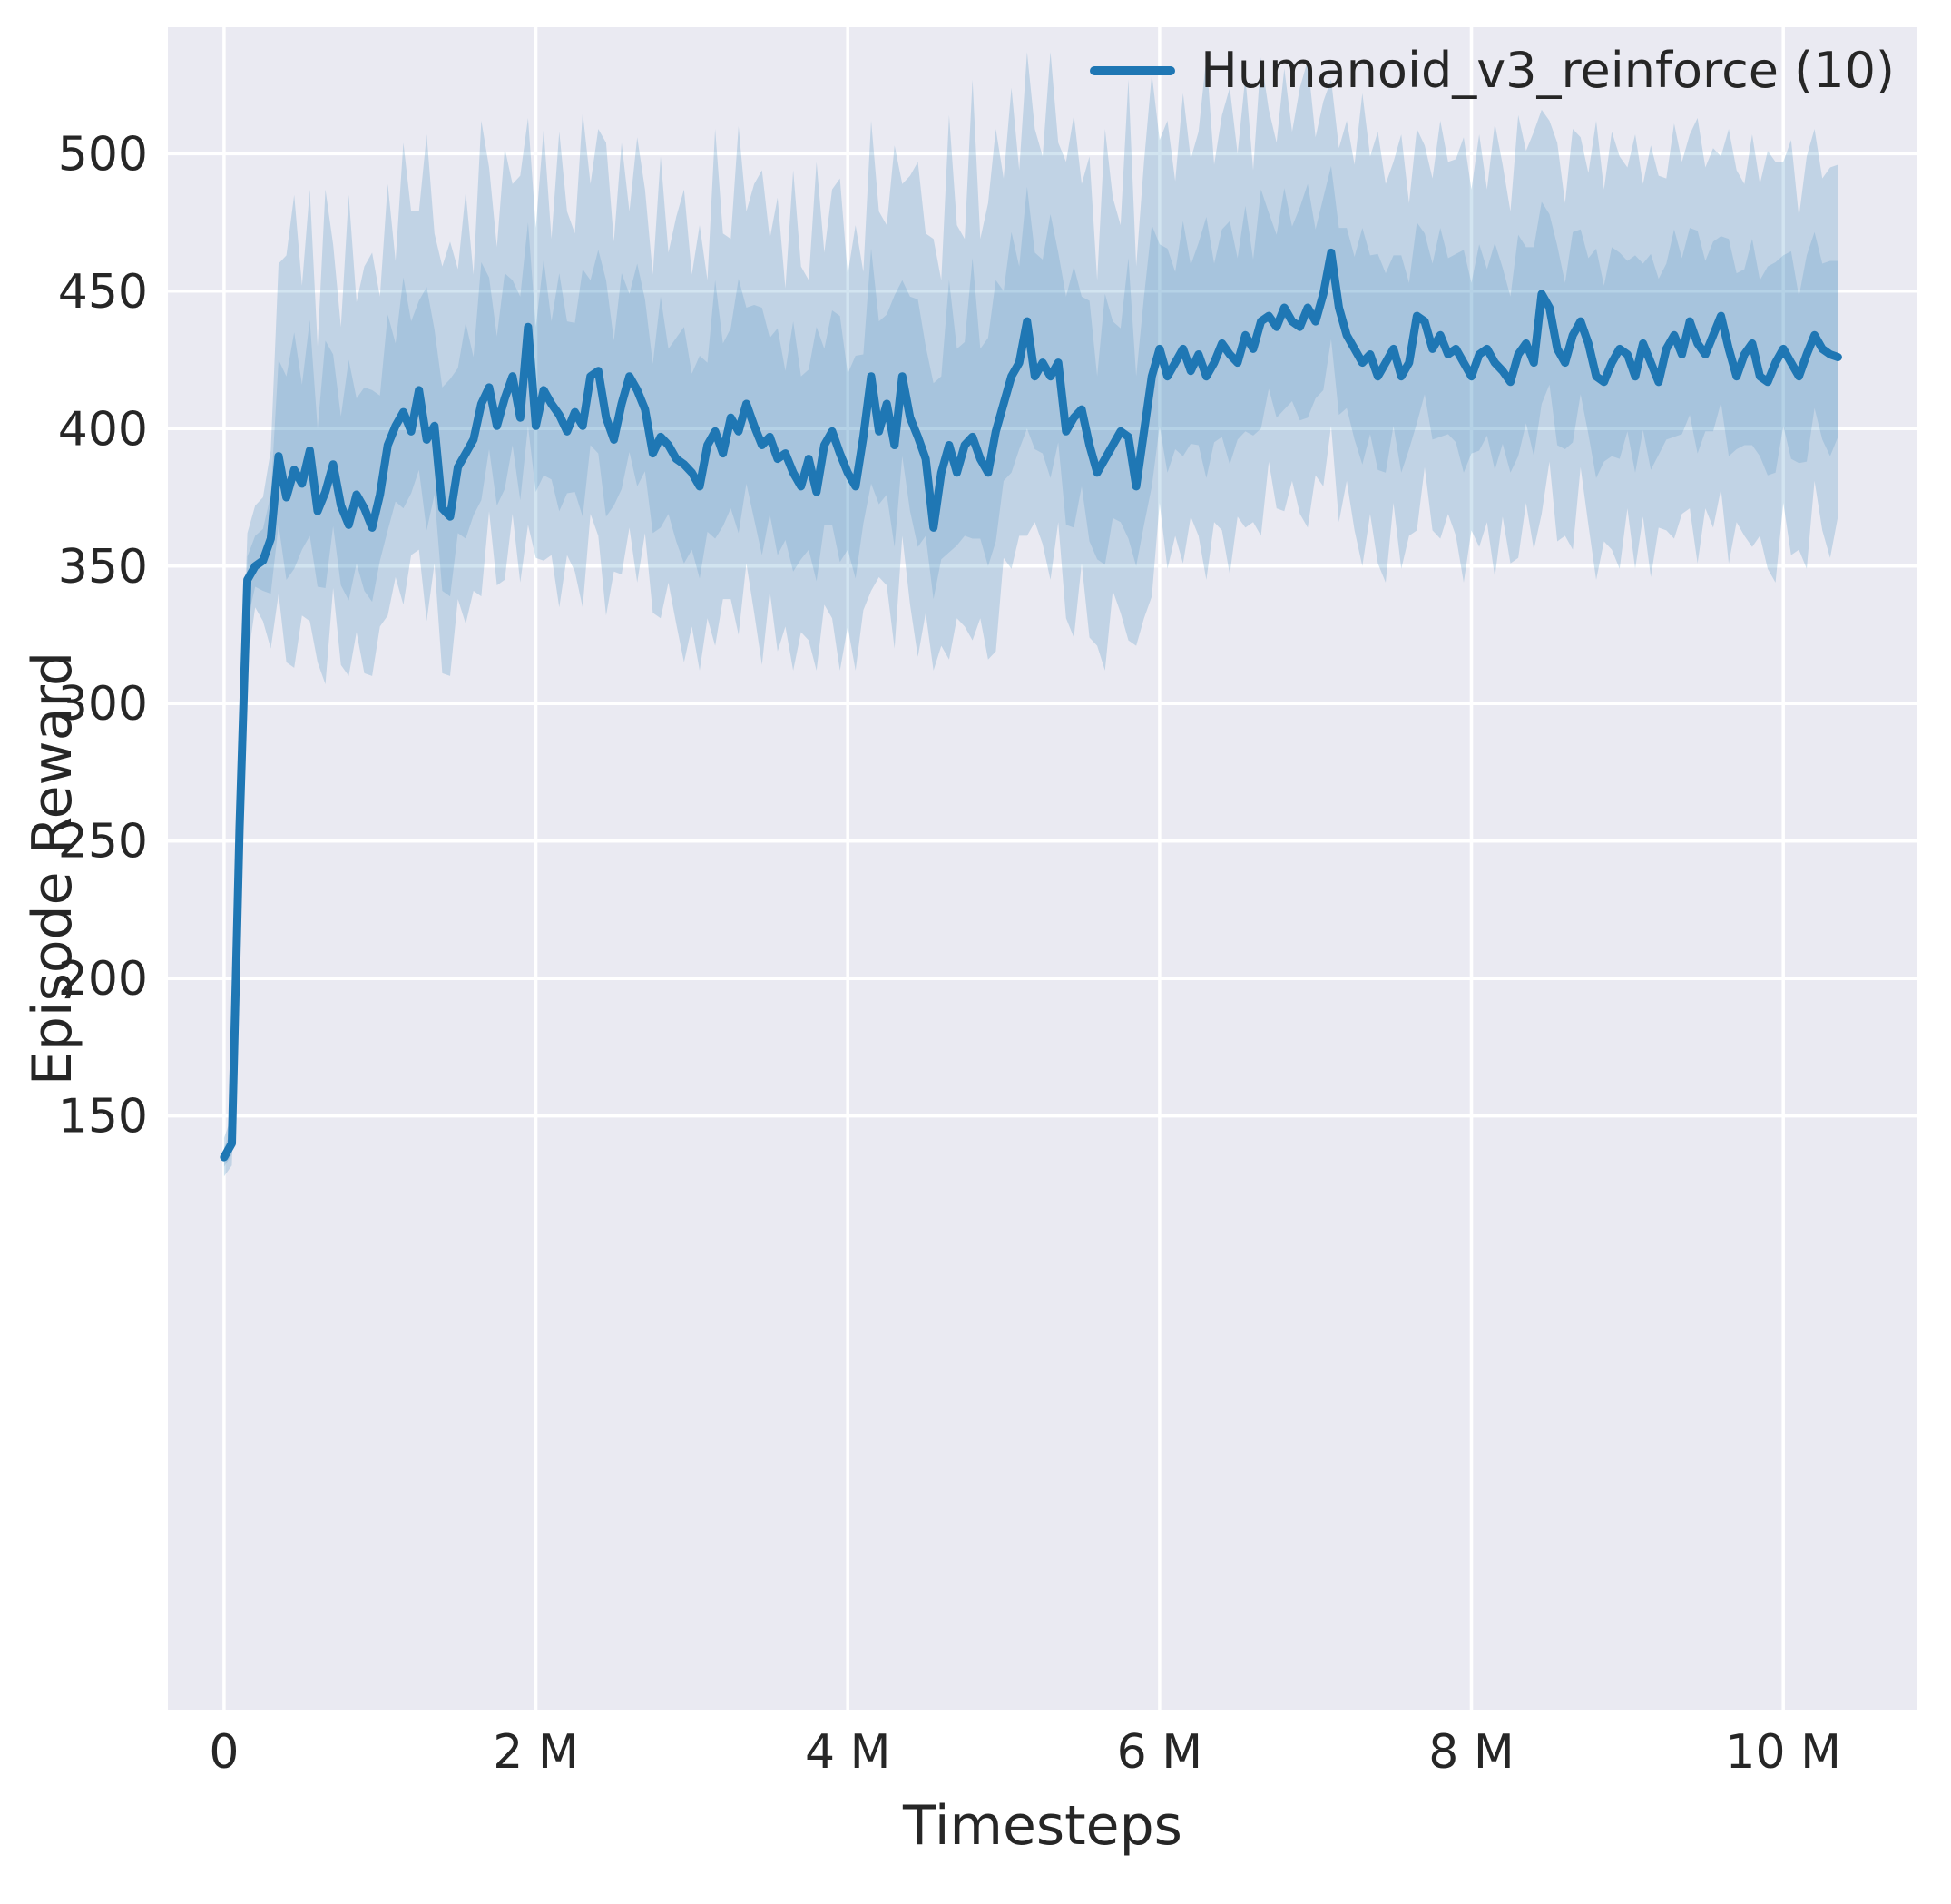 This screenshot has height=1904, width=1951. What do you see at coordinates (103, 1117) in the screenshot?
I see `y-tick-label: 150` at bounding box center [103, 1117].